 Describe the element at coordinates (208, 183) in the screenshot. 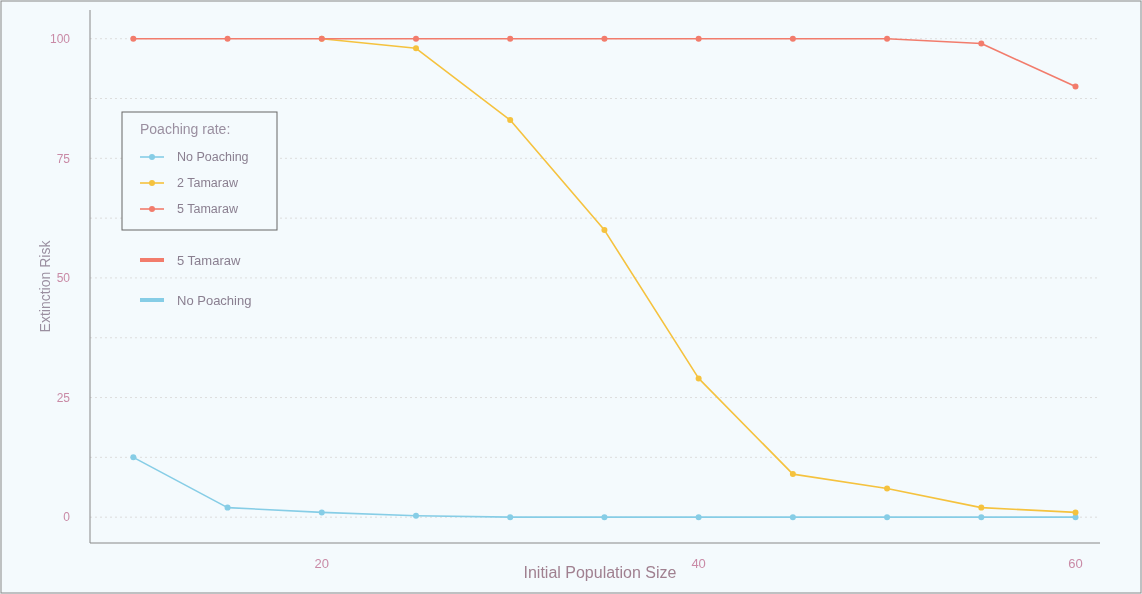

I see `legend-label: 2 Tamaraw` at that location.